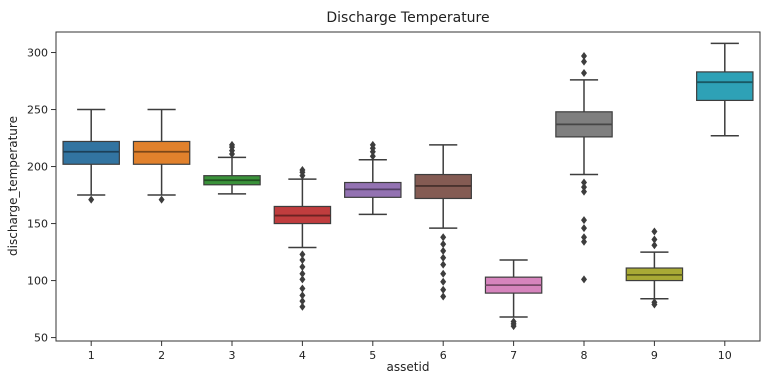 This screenshot has height=372, width=761. I want to click on x-tick-label: 8, so click(584, 355).